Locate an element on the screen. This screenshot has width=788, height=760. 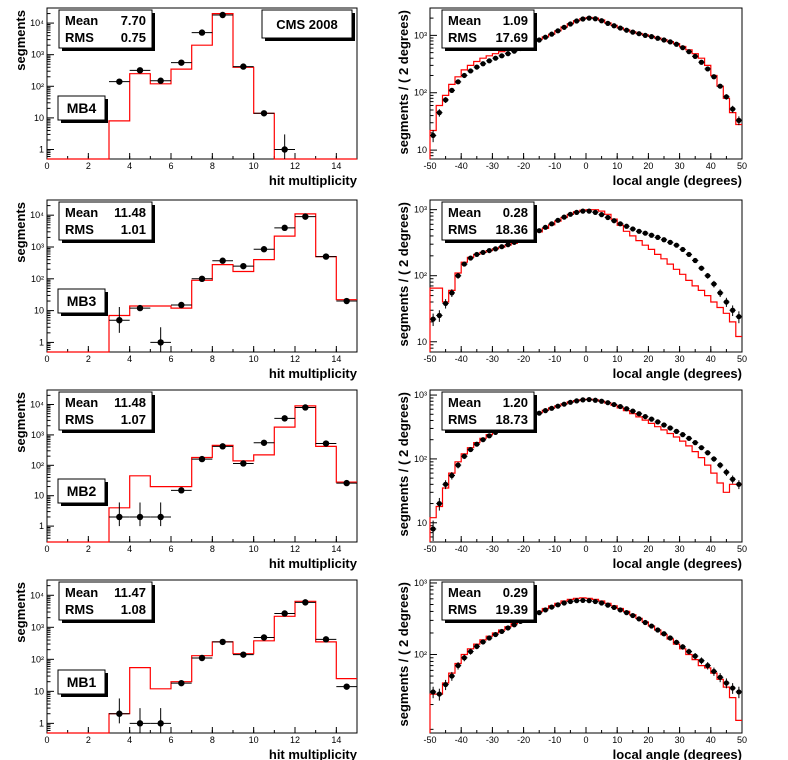
stats-rms-value: 17.69 is located at coordinates (511, 37).